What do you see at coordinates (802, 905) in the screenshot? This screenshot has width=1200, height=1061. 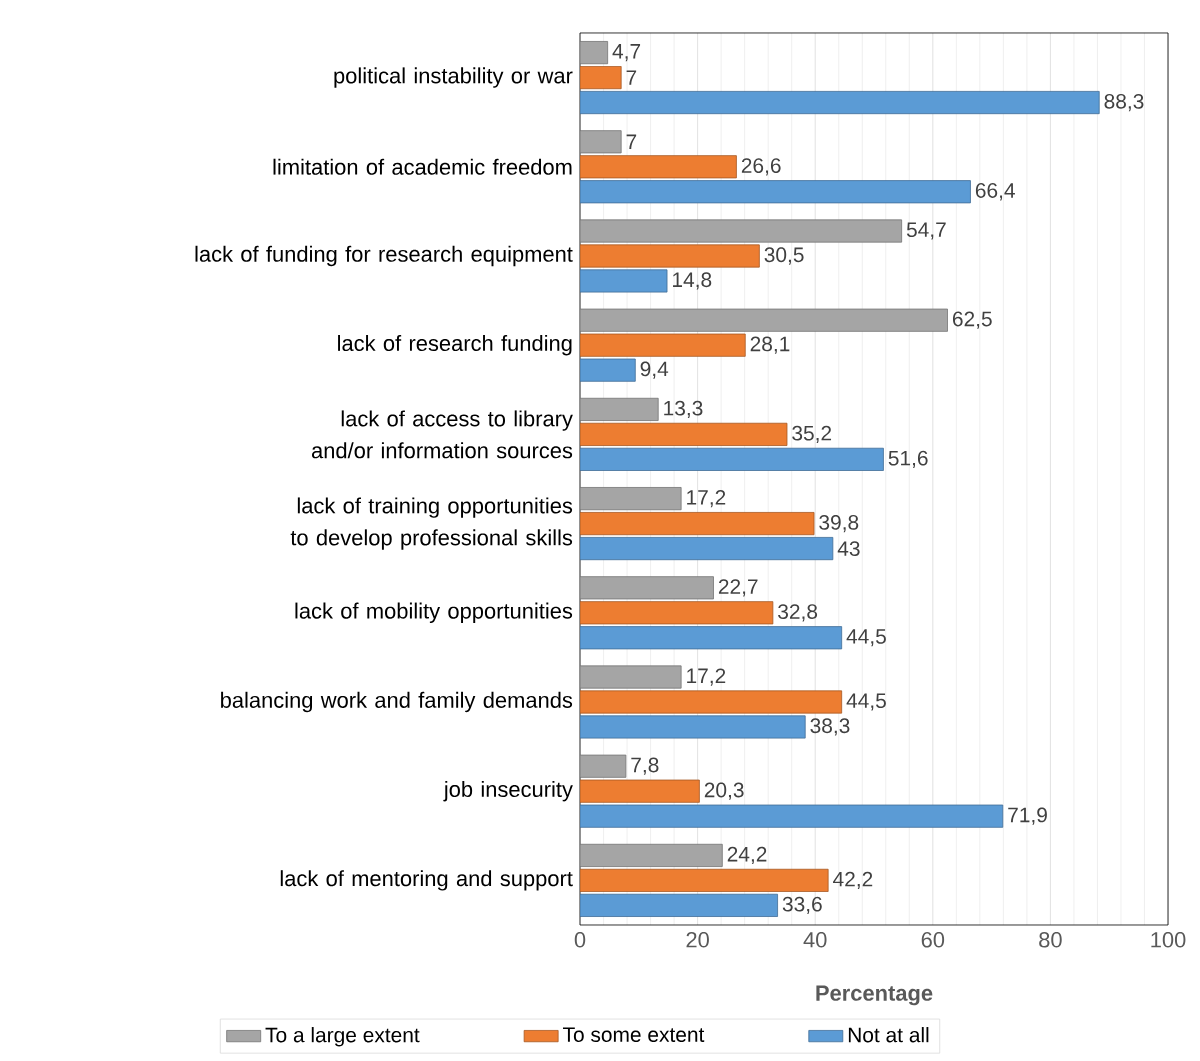 I see `data-label: 33,6` at bounding box center [802, 905].